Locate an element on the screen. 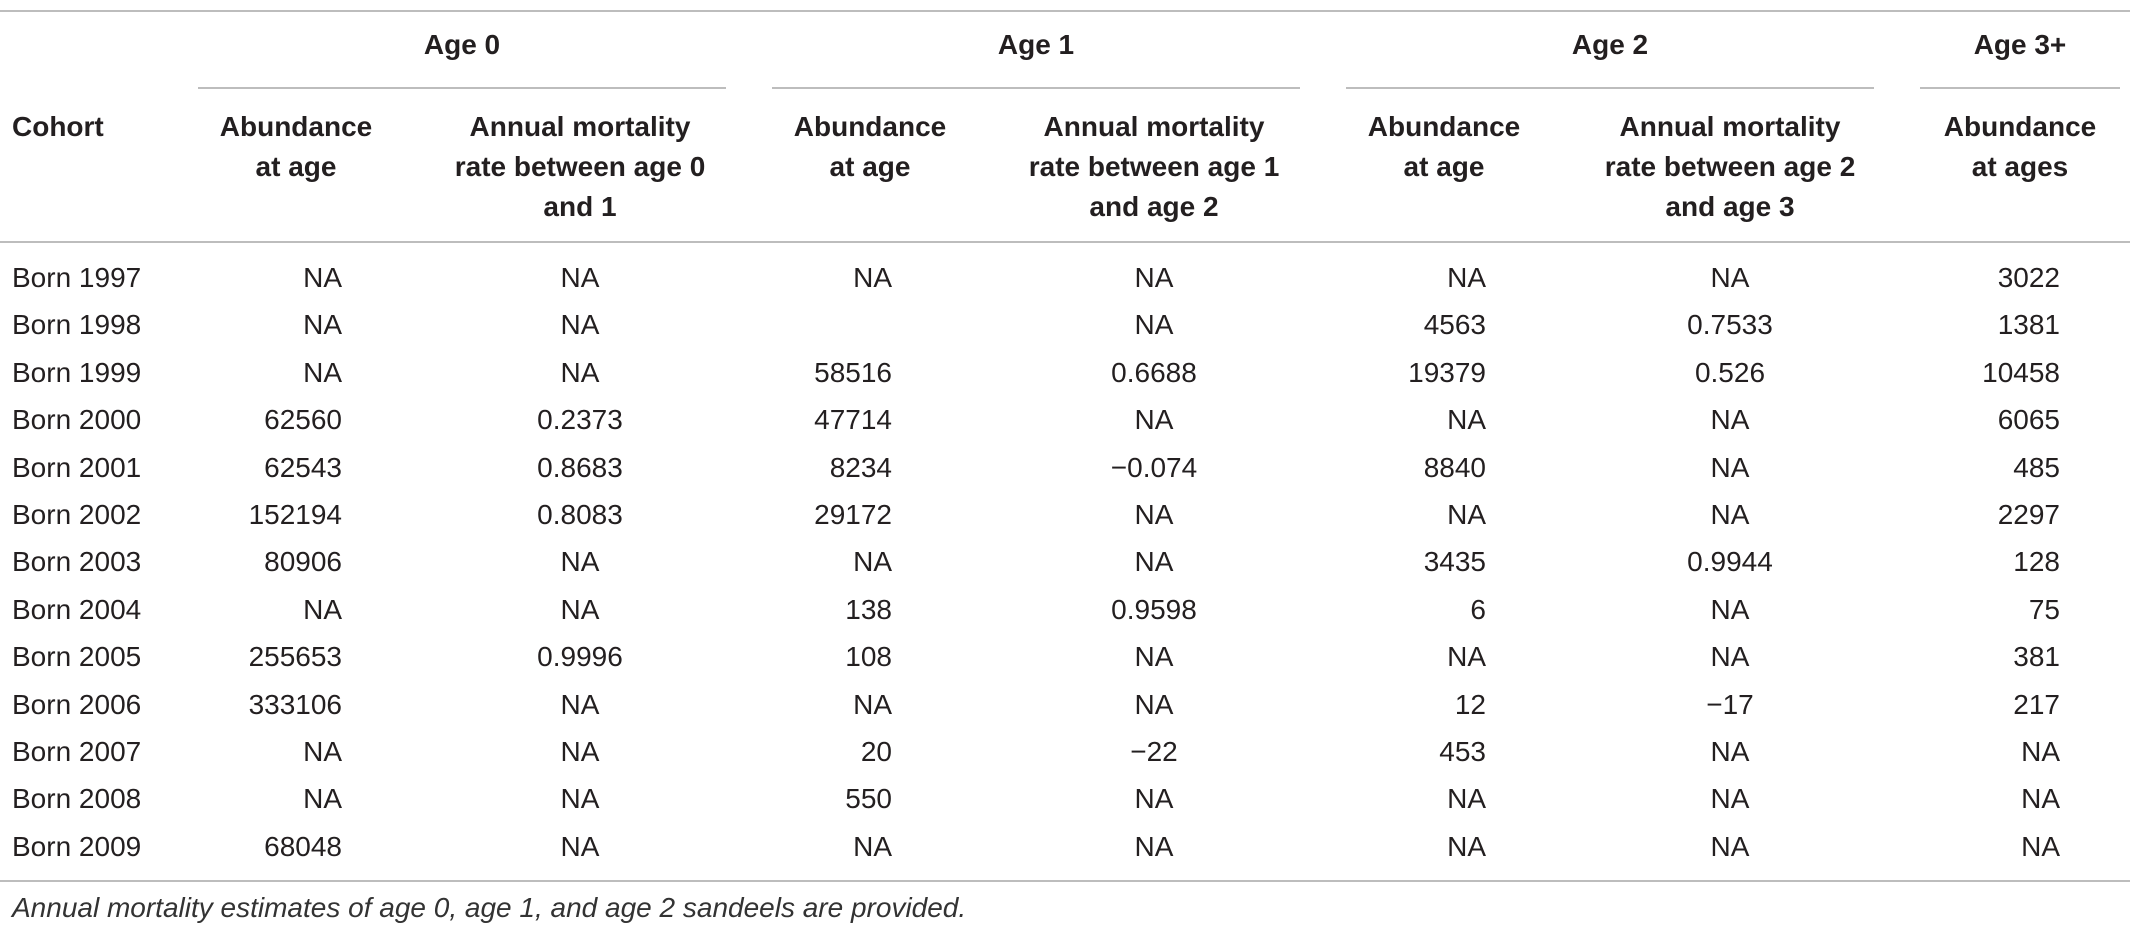  cohort-cell: Born 2007 is located at coordinates (77, 751).